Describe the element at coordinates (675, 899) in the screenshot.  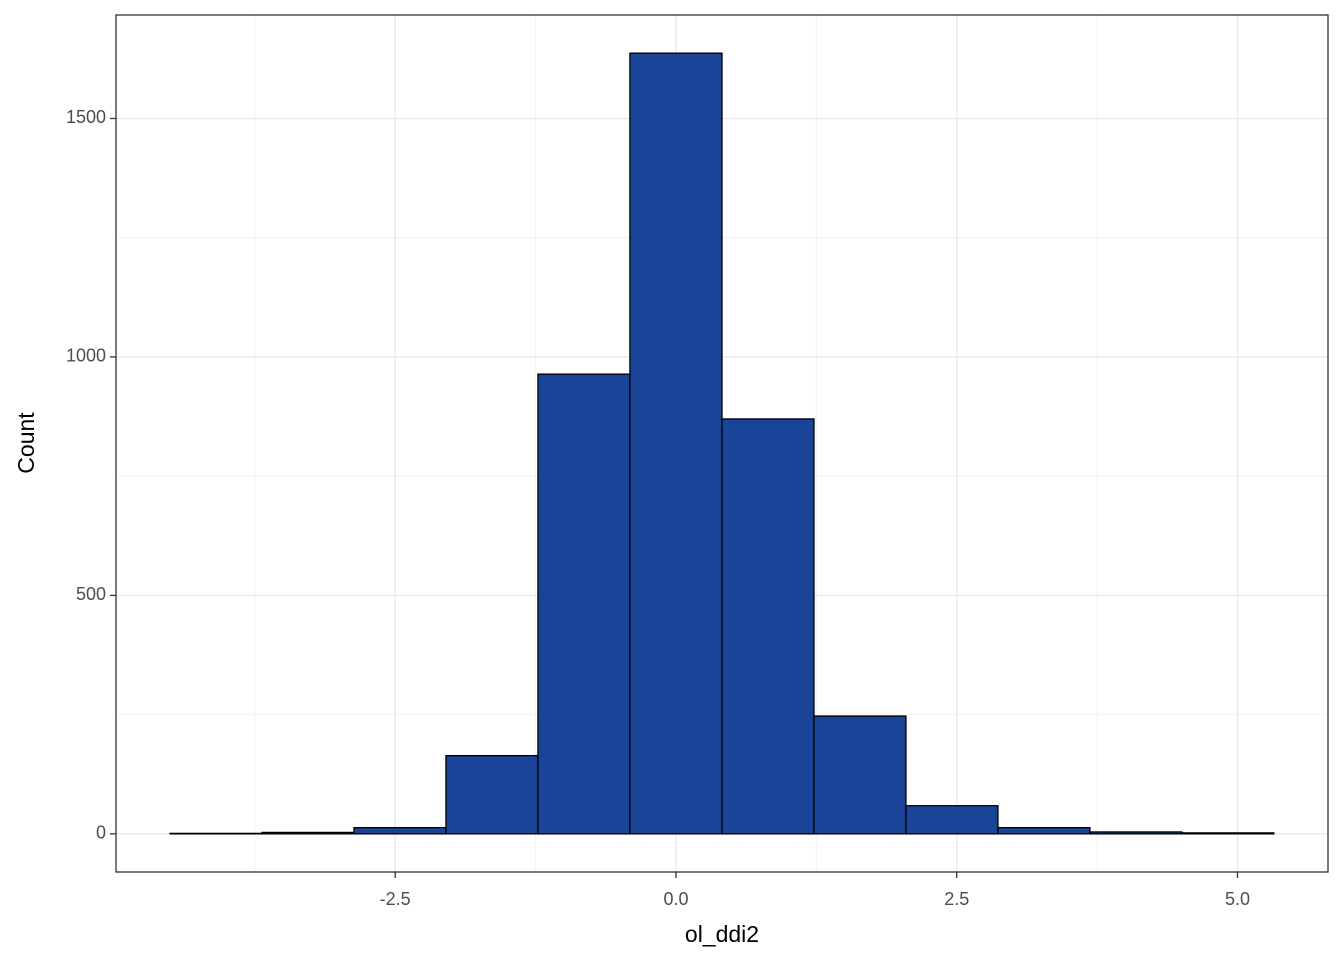
I see `x-tick-label: 0.0` at that location.